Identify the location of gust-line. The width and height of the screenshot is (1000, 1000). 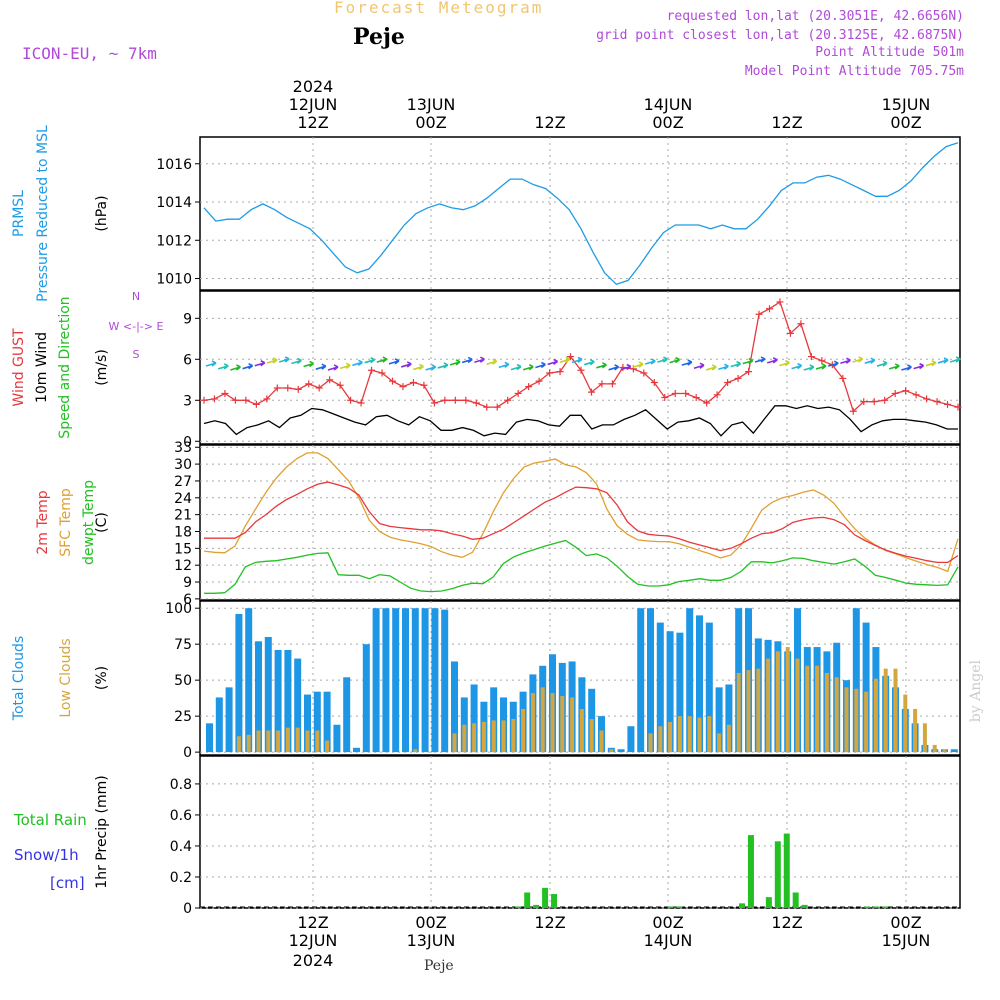
(581, 356).